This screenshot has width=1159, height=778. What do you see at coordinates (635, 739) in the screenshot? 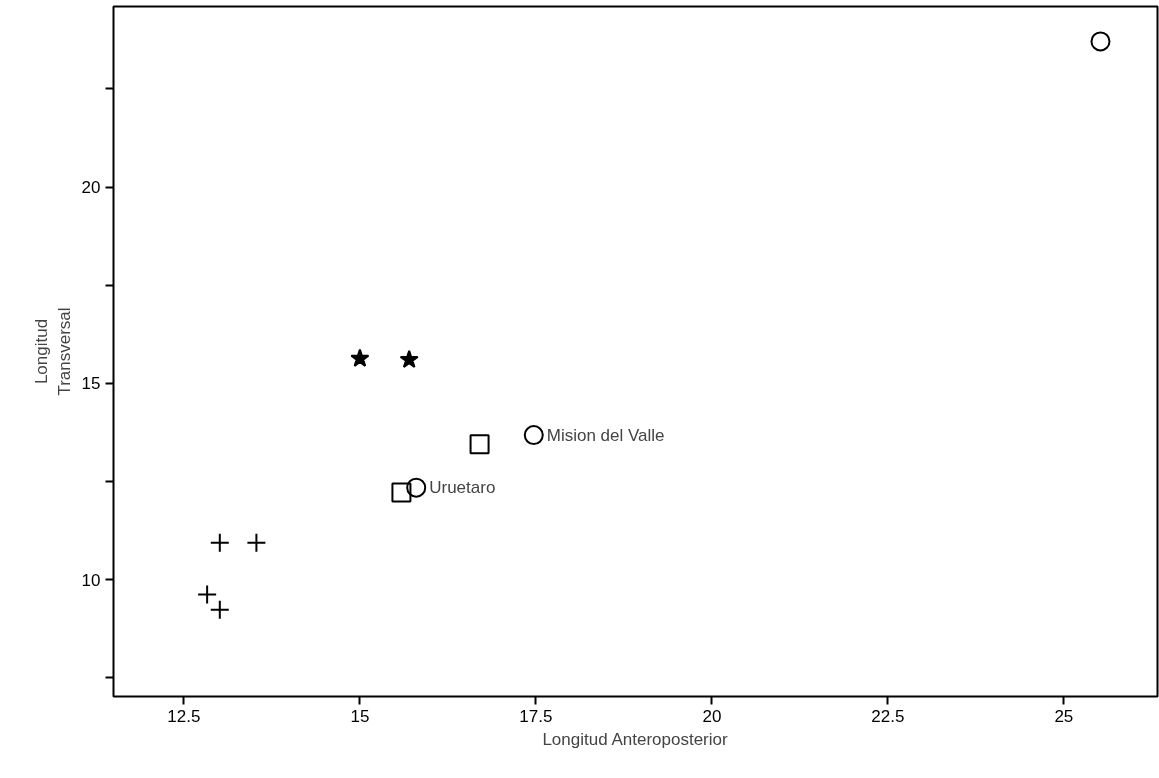
I see `x-axis-title: Longitud Anteroposterior` at bounding box center [635, 739].